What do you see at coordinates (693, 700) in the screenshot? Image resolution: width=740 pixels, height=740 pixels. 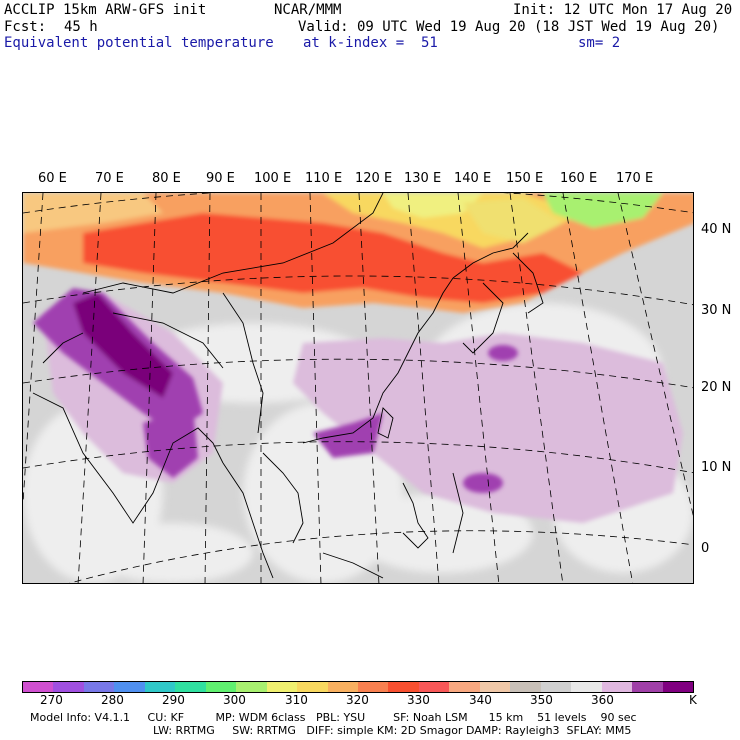 I see `colorbar-units: K` at bounding box center [693, 700].